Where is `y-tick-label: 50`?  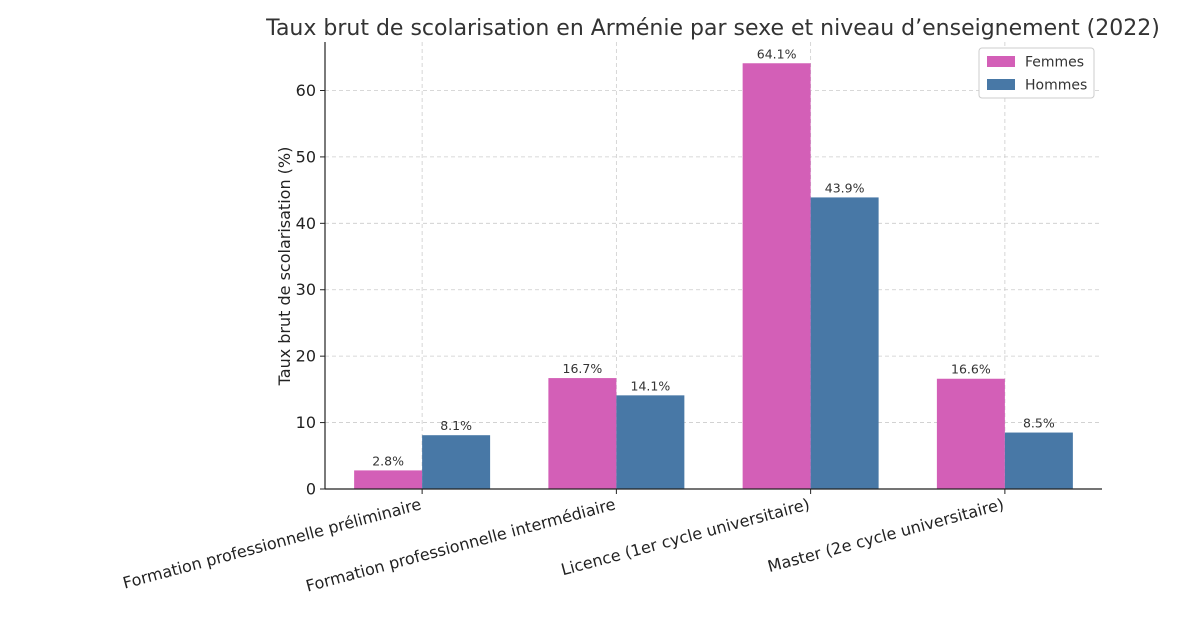
y-tick-label: 50 is located at coordinates (306, 156).